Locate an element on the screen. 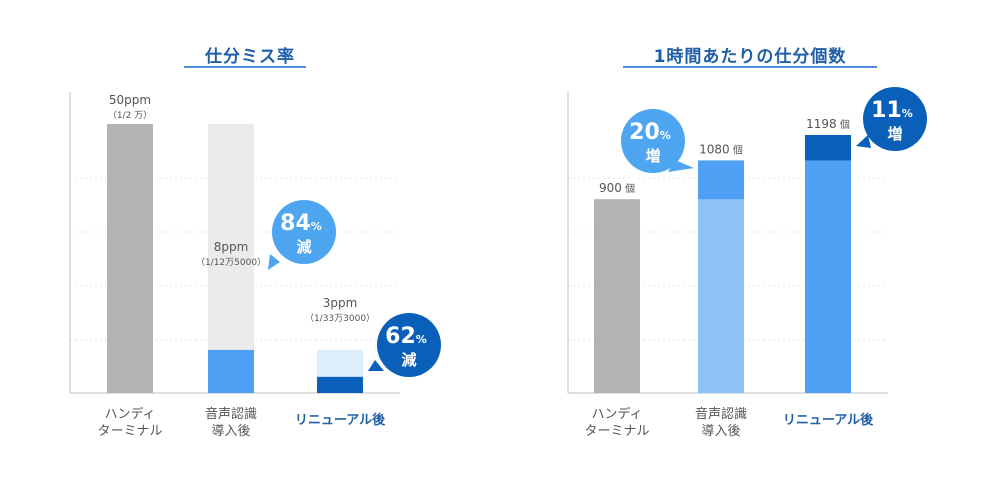  chart-title: 1時間あたりの仕分個数 is located at coordinates (750, 57).